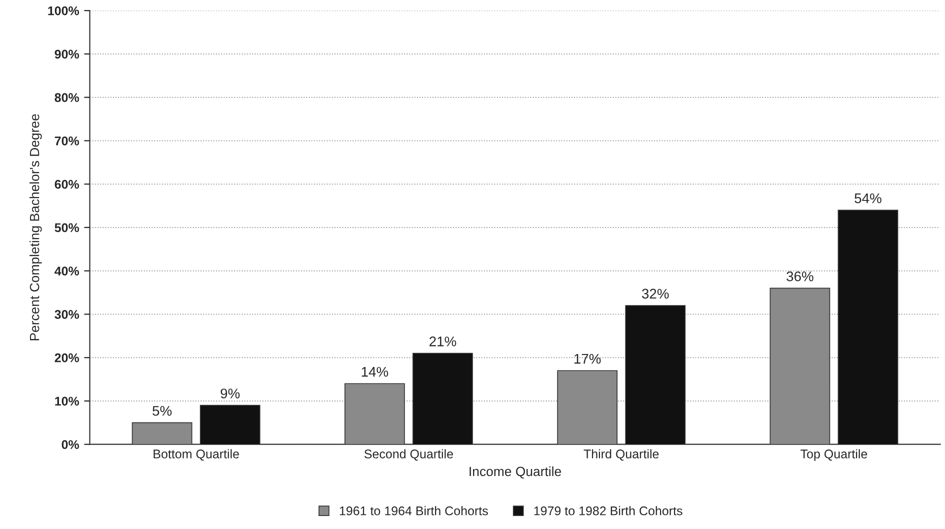 The width and height of the screenshot is (945, 529). Describe the element at coordinates (408, 455) in the screenshot. I see `x-tick-label: Second Quartile` at that location.